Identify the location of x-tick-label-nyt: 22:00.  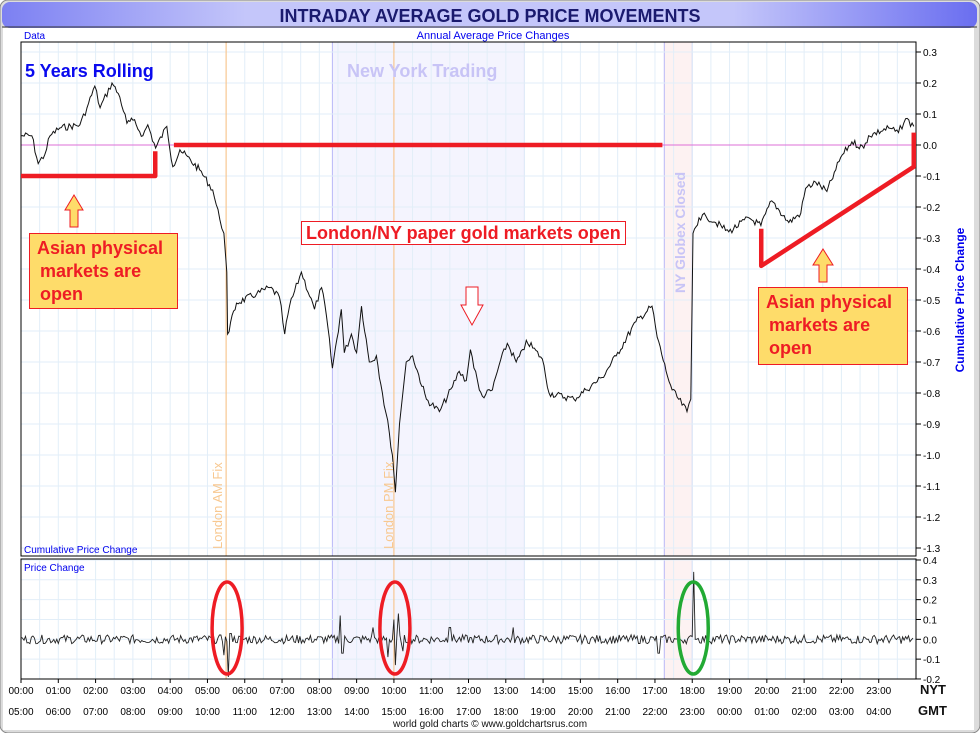
(841, 691).